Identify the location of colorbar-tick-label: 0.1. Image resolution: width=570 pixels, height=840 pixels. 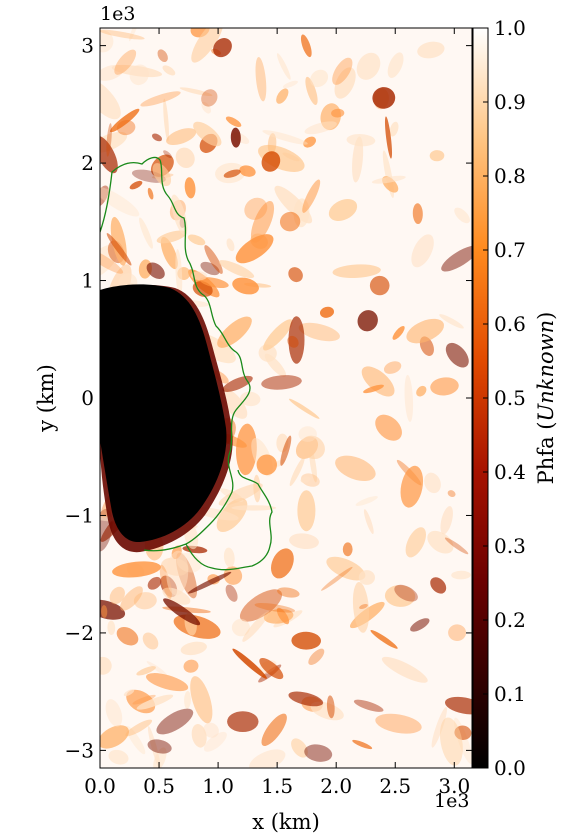
(510, 694).